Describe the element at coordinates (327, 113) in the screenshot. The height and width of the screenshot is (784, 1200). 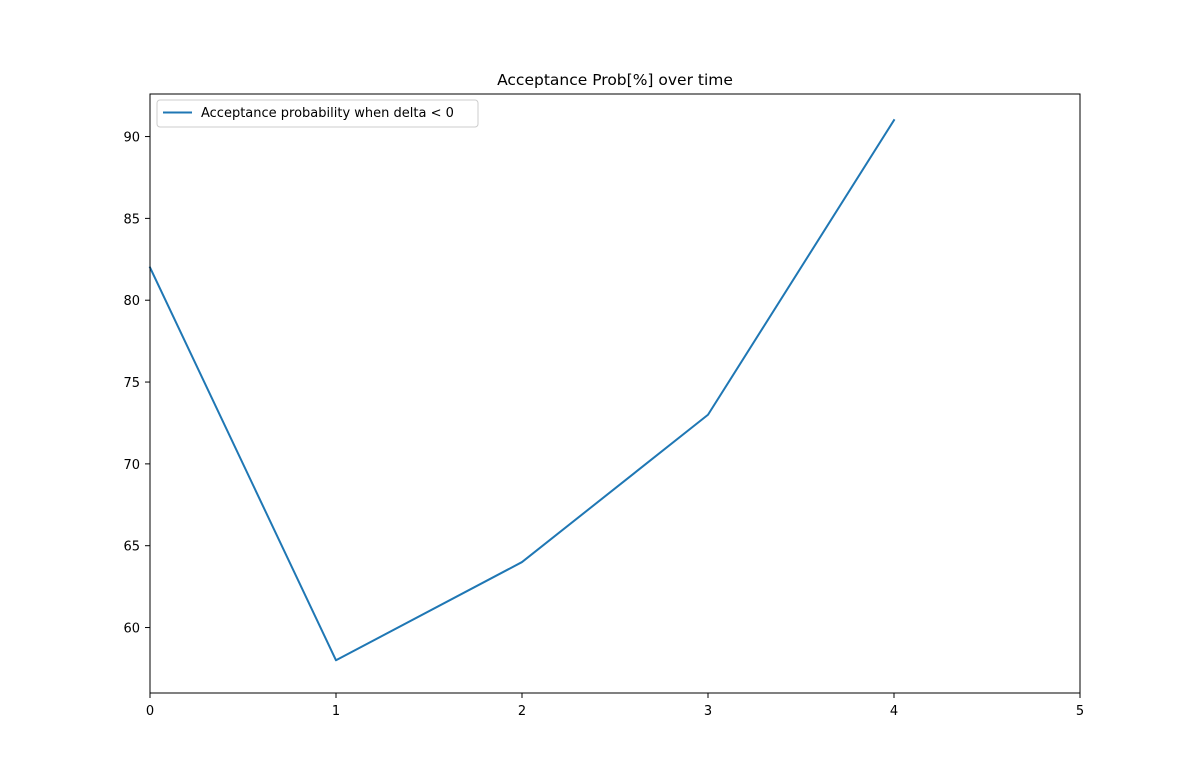
I see `legend-entry-label: Acceptance probability when delta < 0` at that location.